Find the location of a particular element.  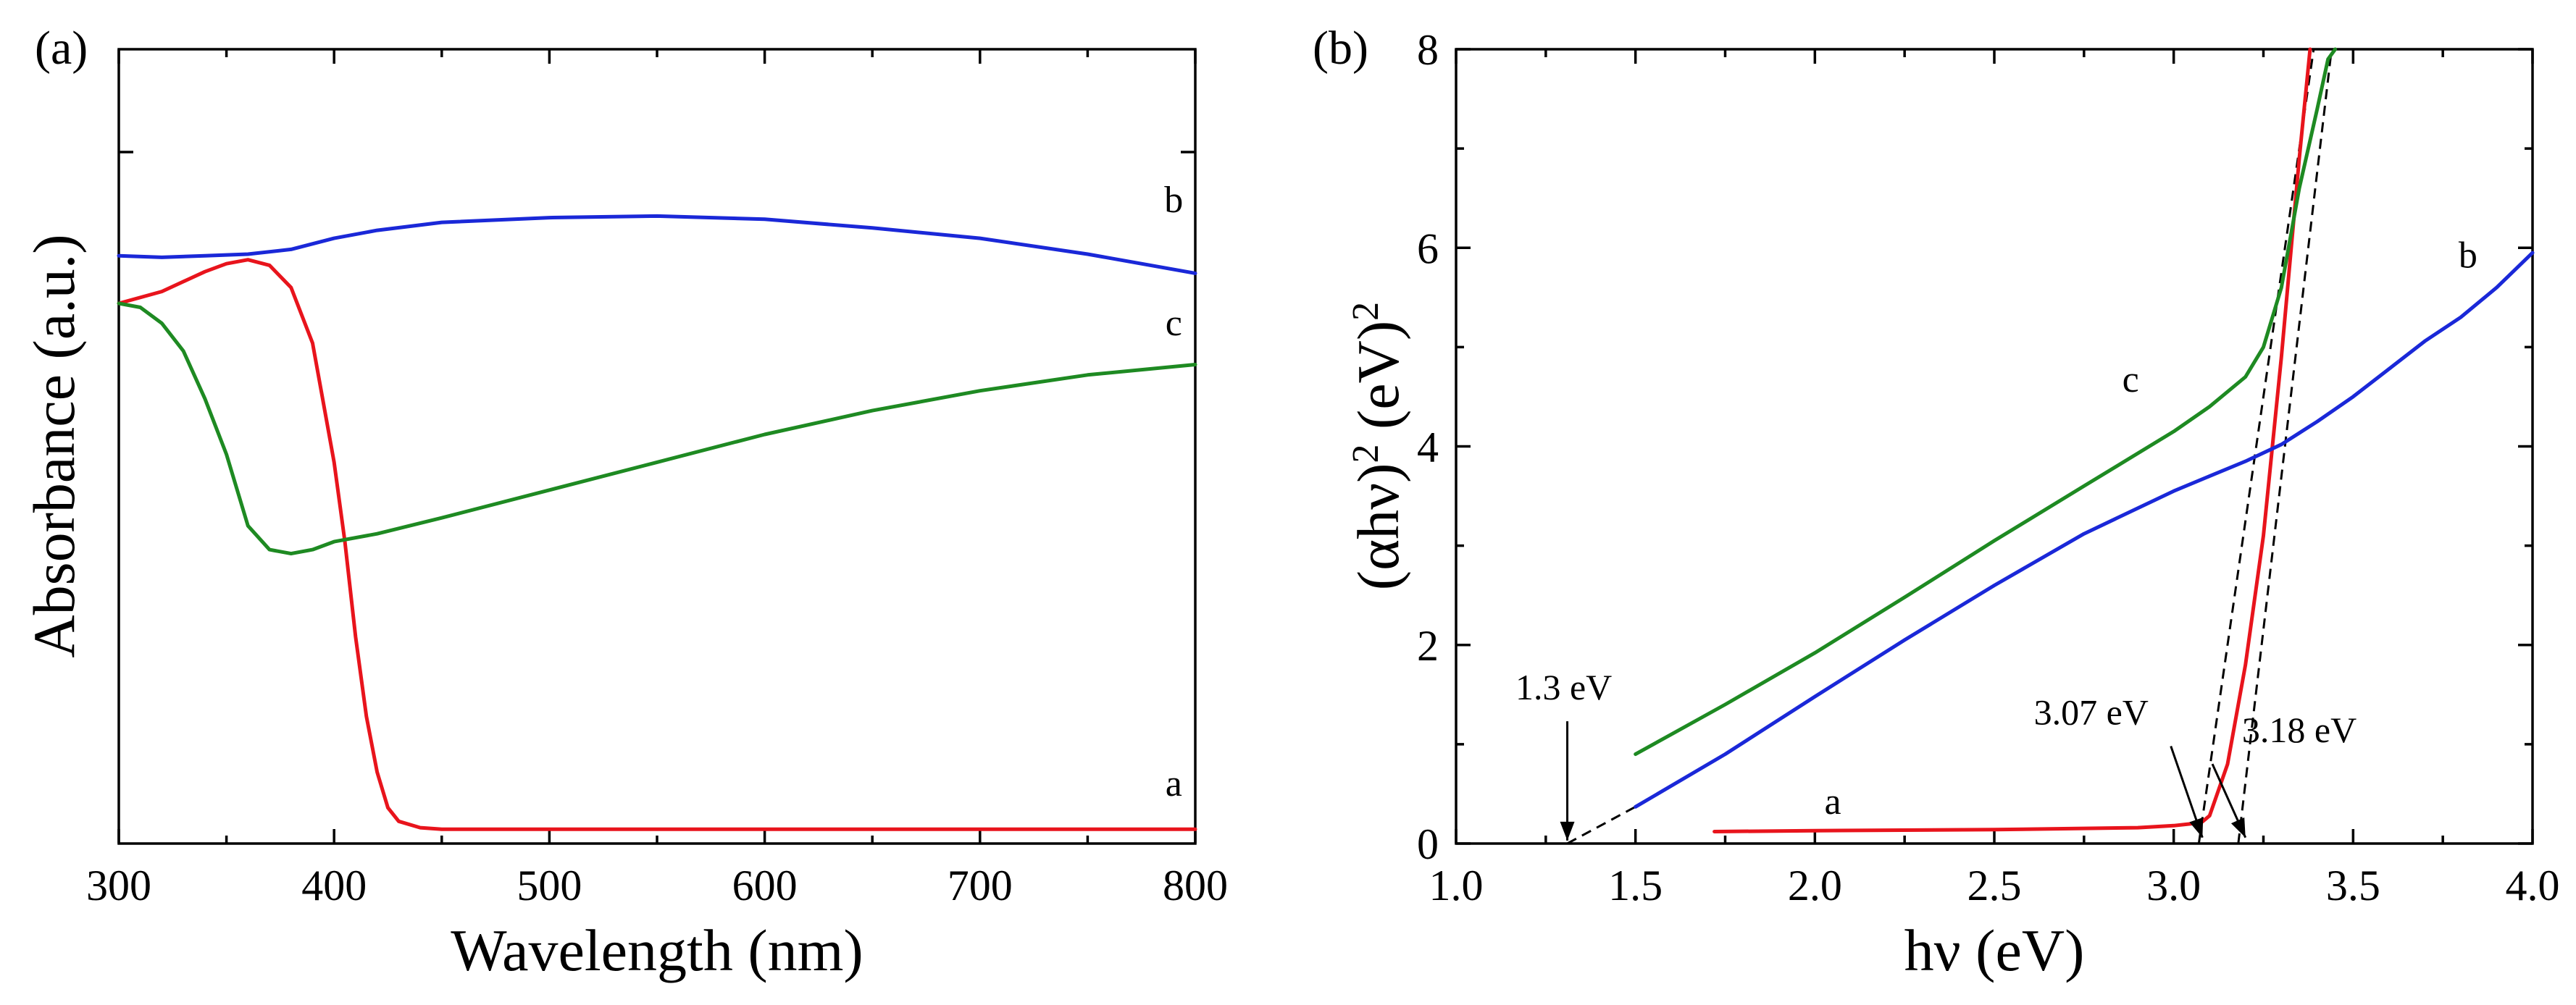

y-tick-label: 2 is located at coordinates (1428, 646).